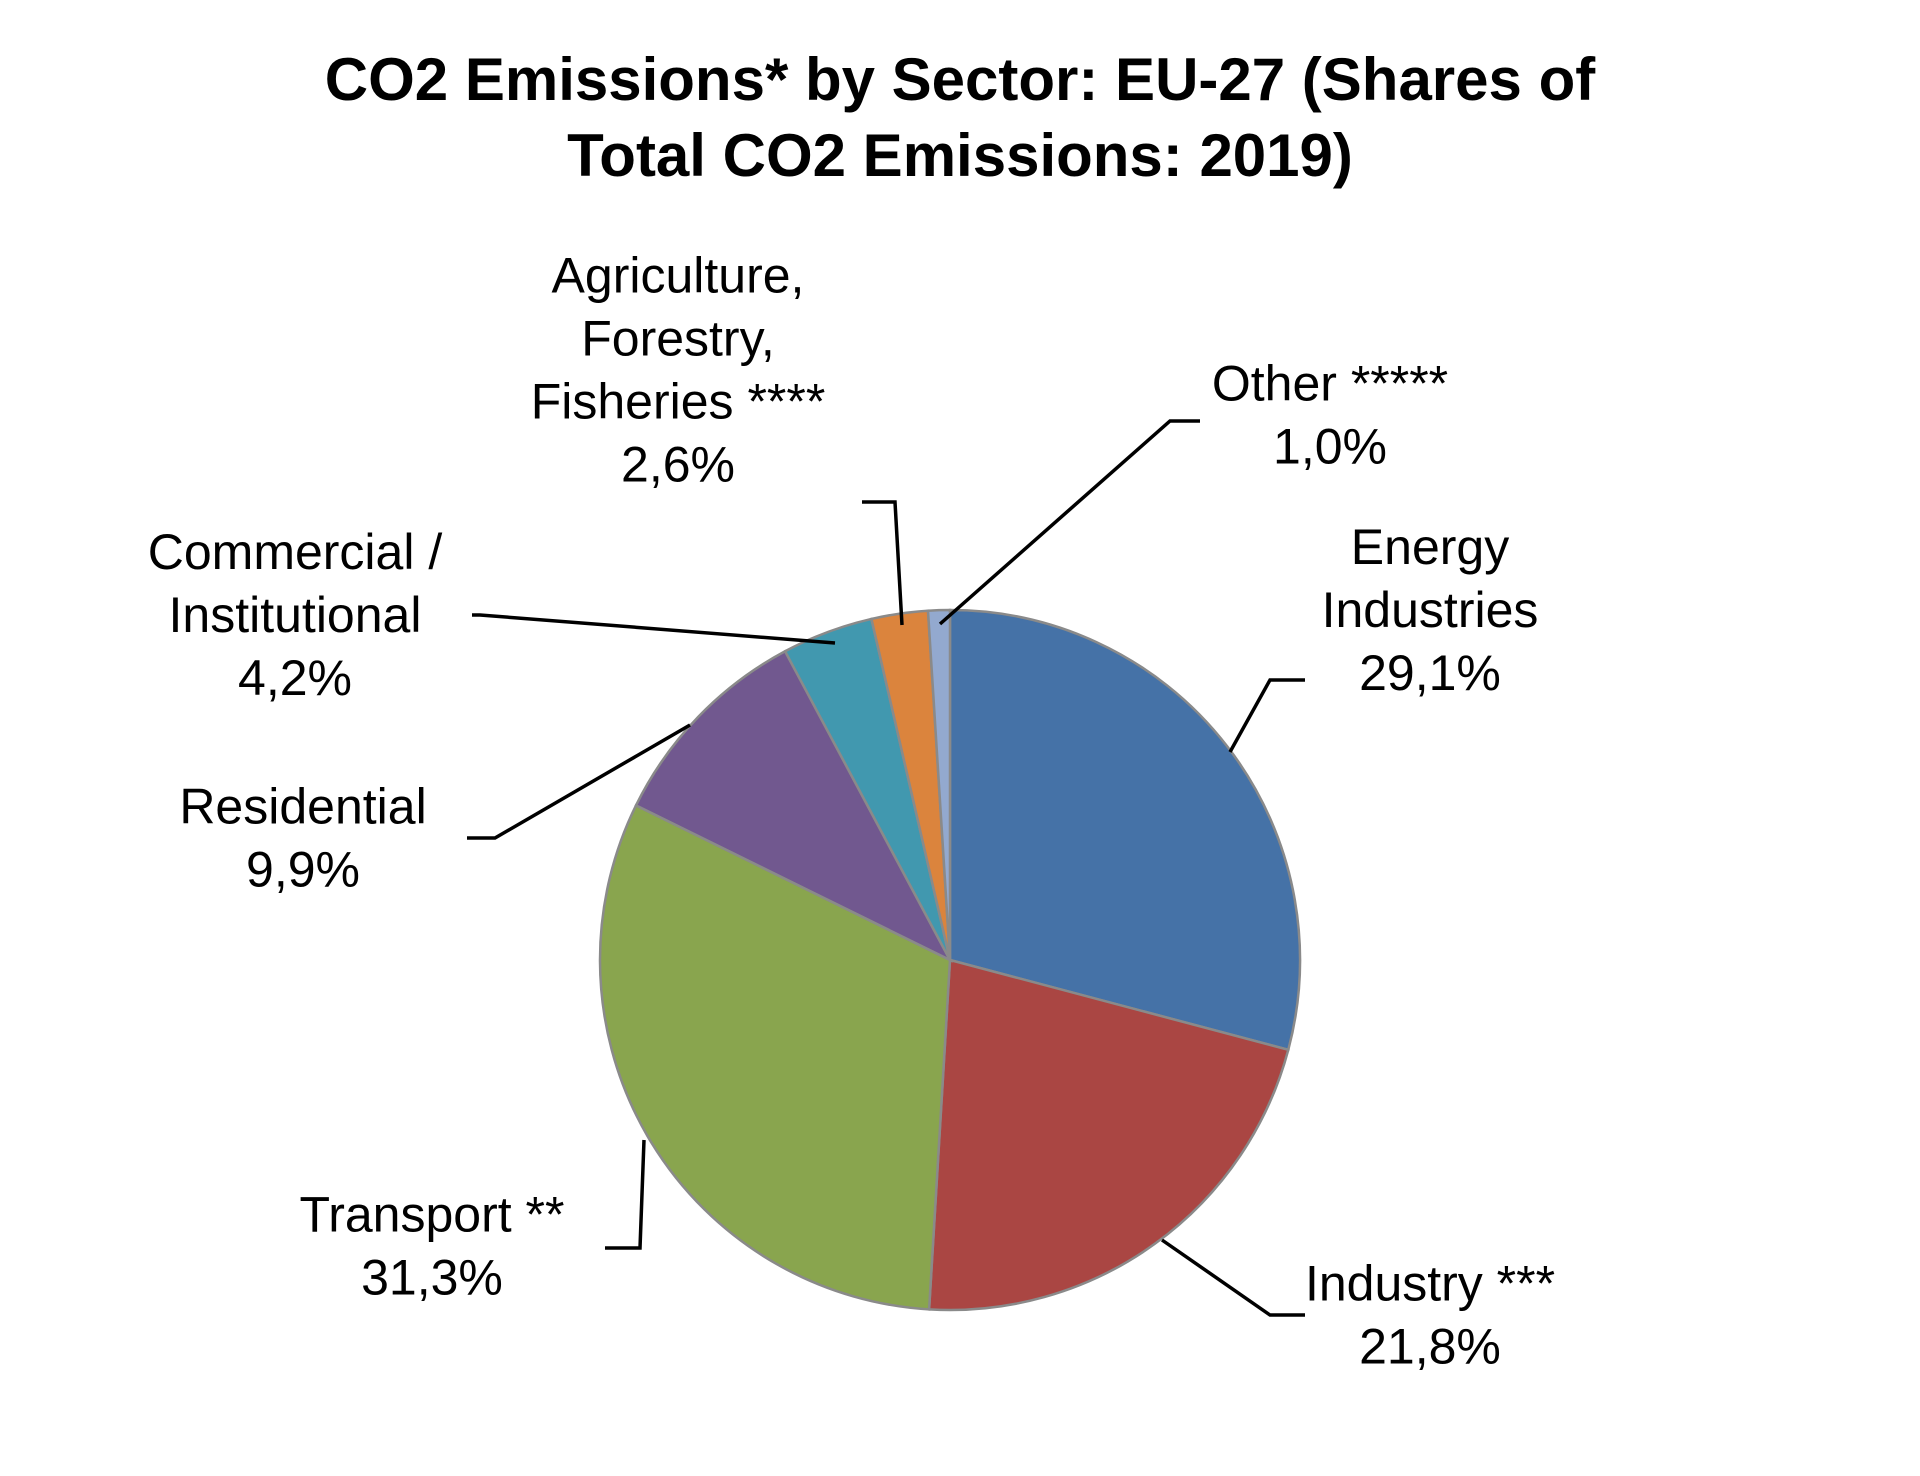  What do you see at coordinates (1430, 673) in the screenshot?
I see `slice-value-label: 29,1%` at bounding box center [1430, 673].